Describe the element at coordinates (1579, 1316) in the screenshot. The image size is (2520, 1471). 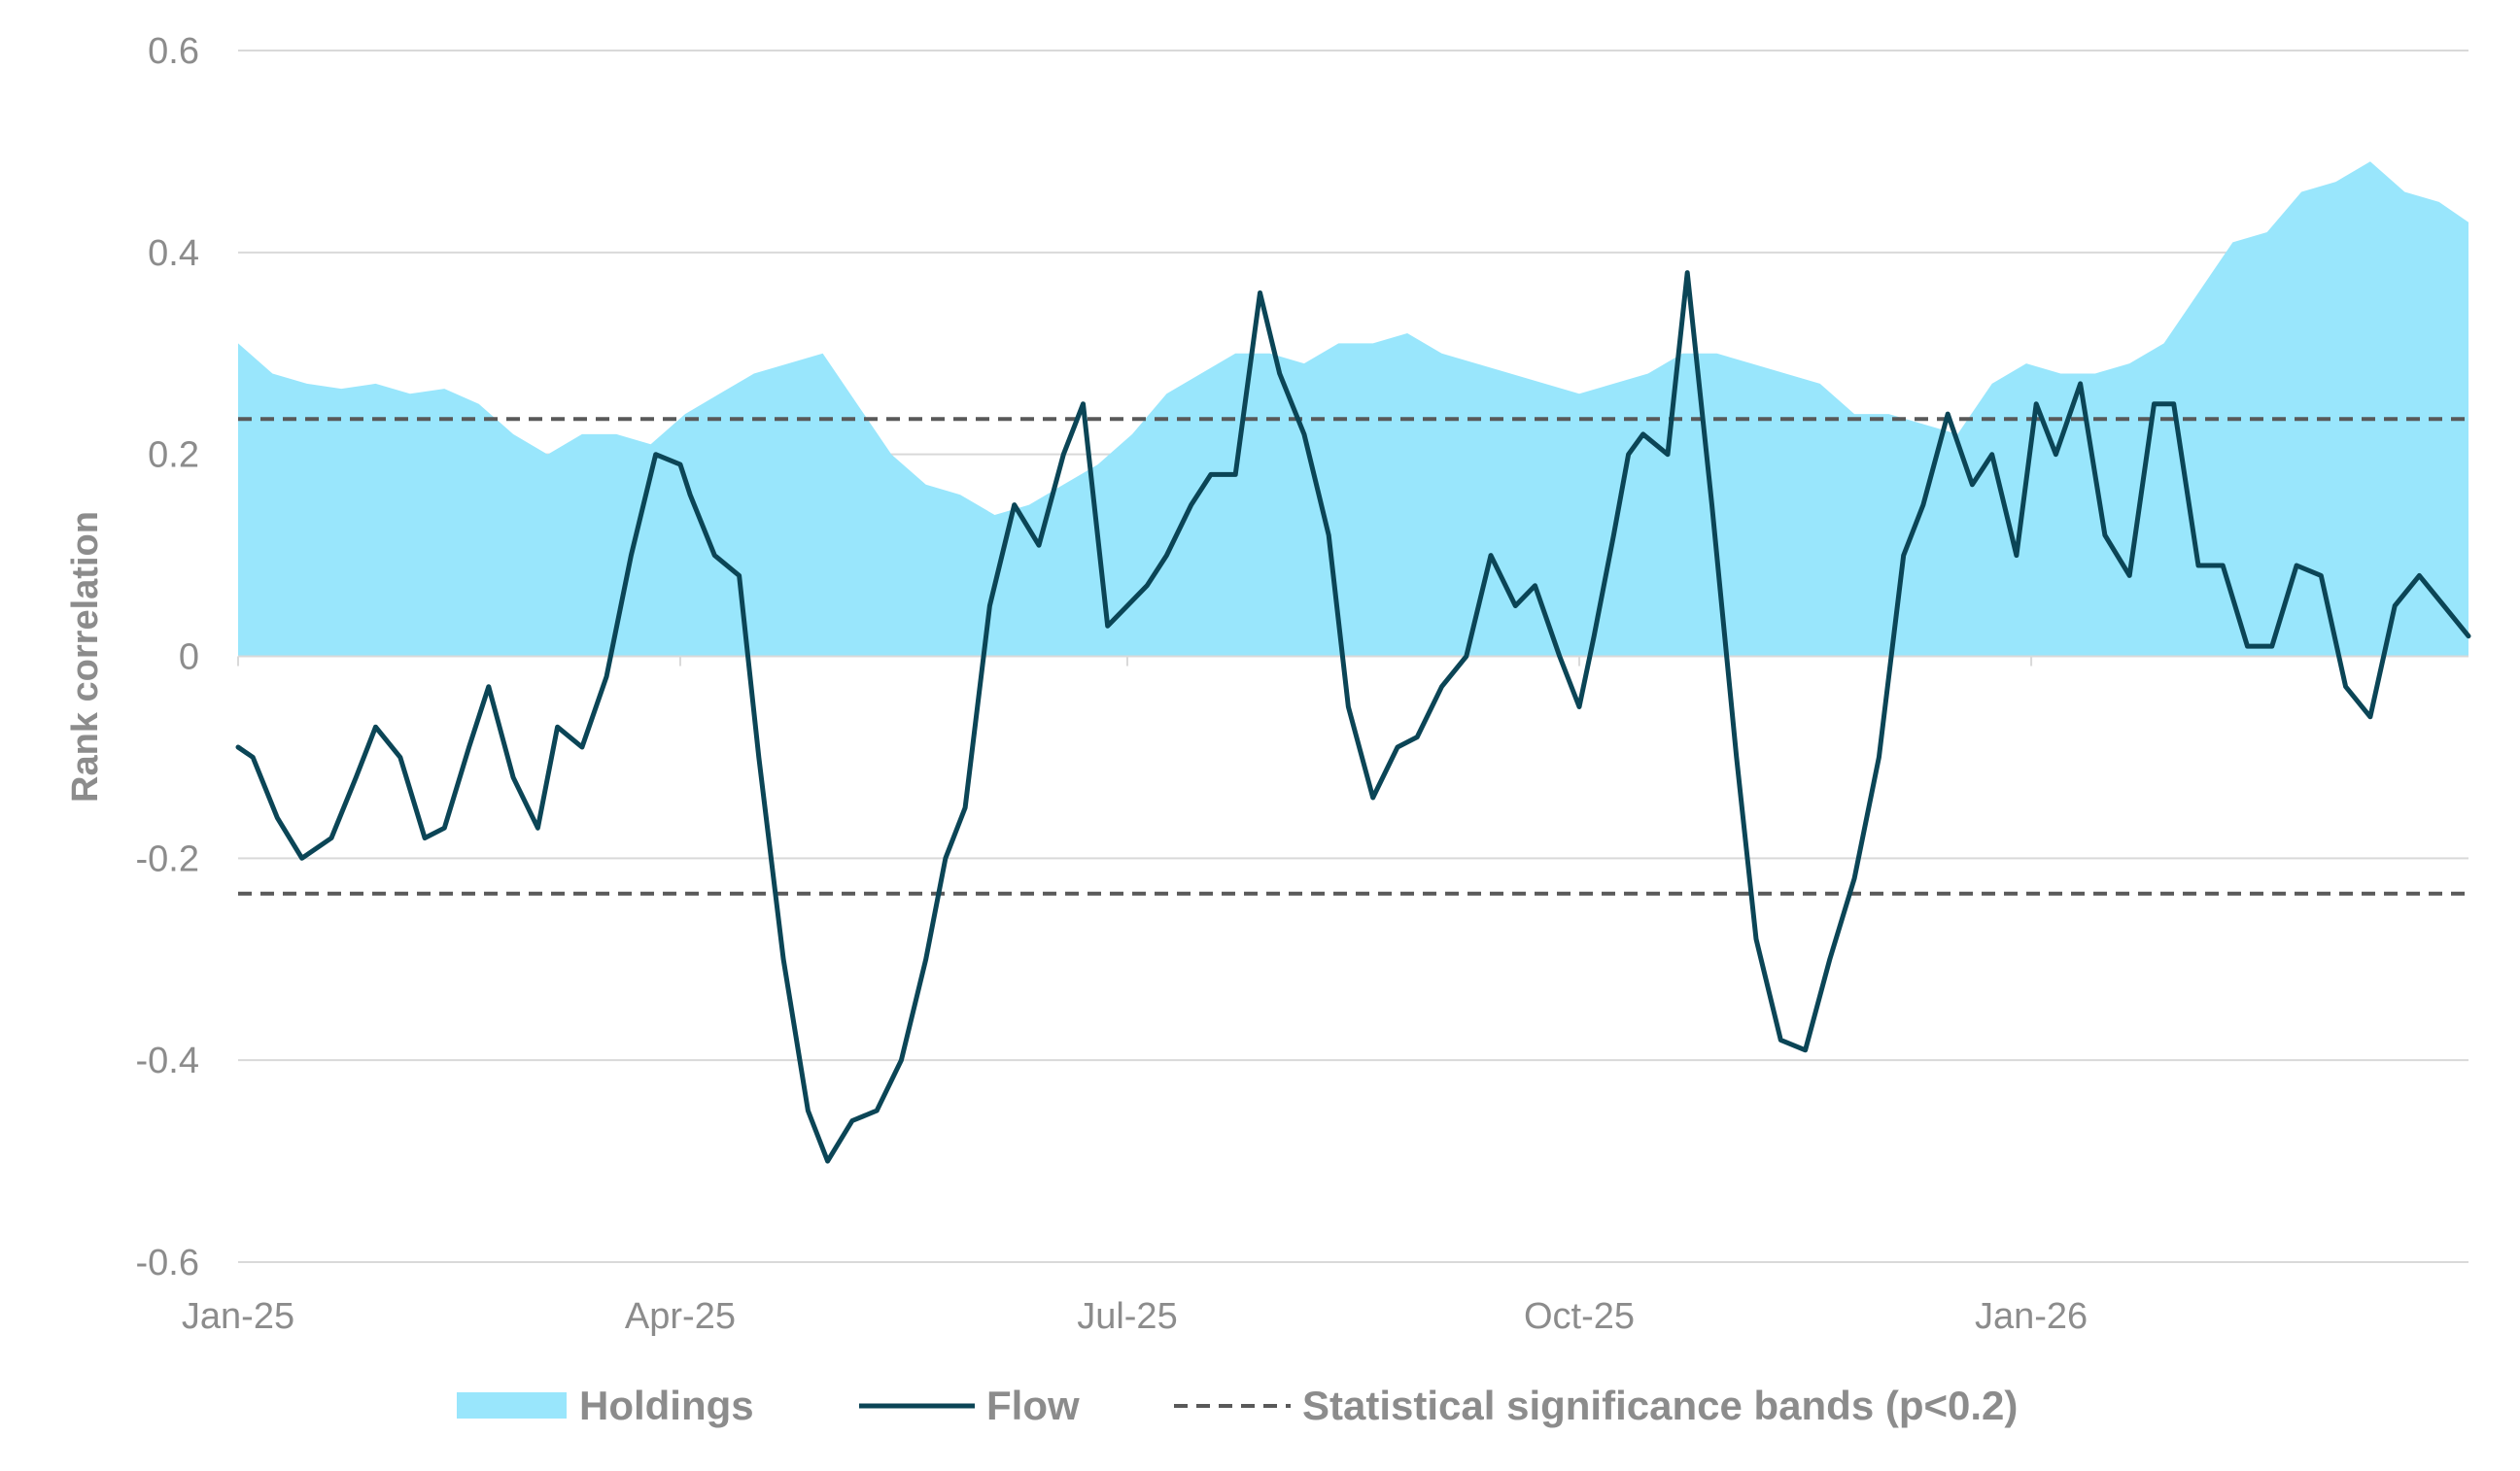
I see `x-tick-label: Oct-25` at that location.